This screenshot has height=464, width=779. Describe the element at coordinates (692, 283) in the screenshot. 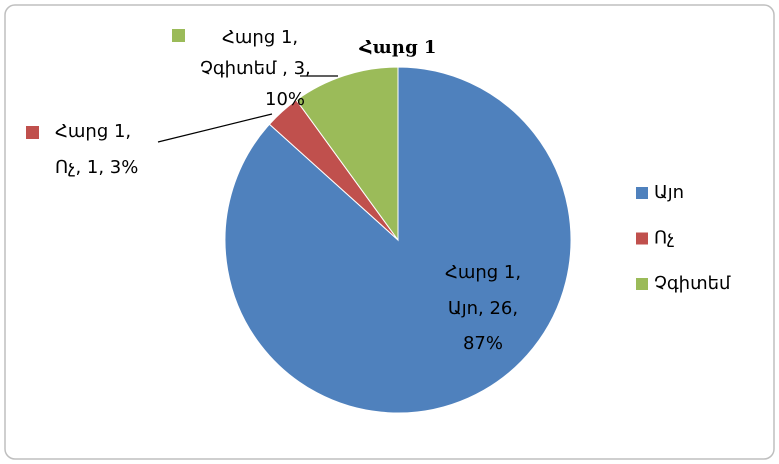

I see `legend-label: Չգիտեմ` at that location.